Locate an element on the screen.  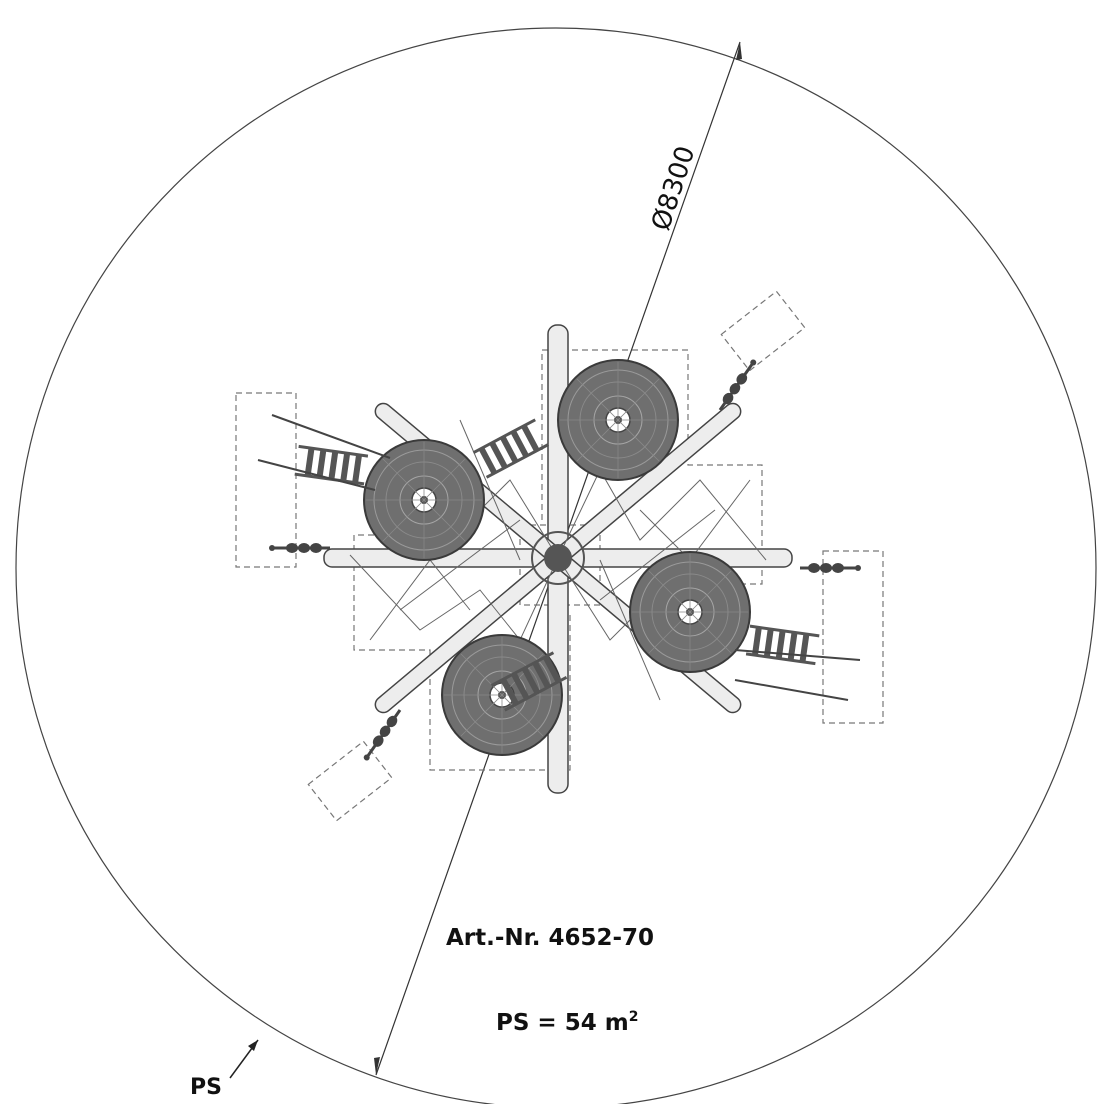
dimension-arrow-bottom is located at coordinates (377, 1066).